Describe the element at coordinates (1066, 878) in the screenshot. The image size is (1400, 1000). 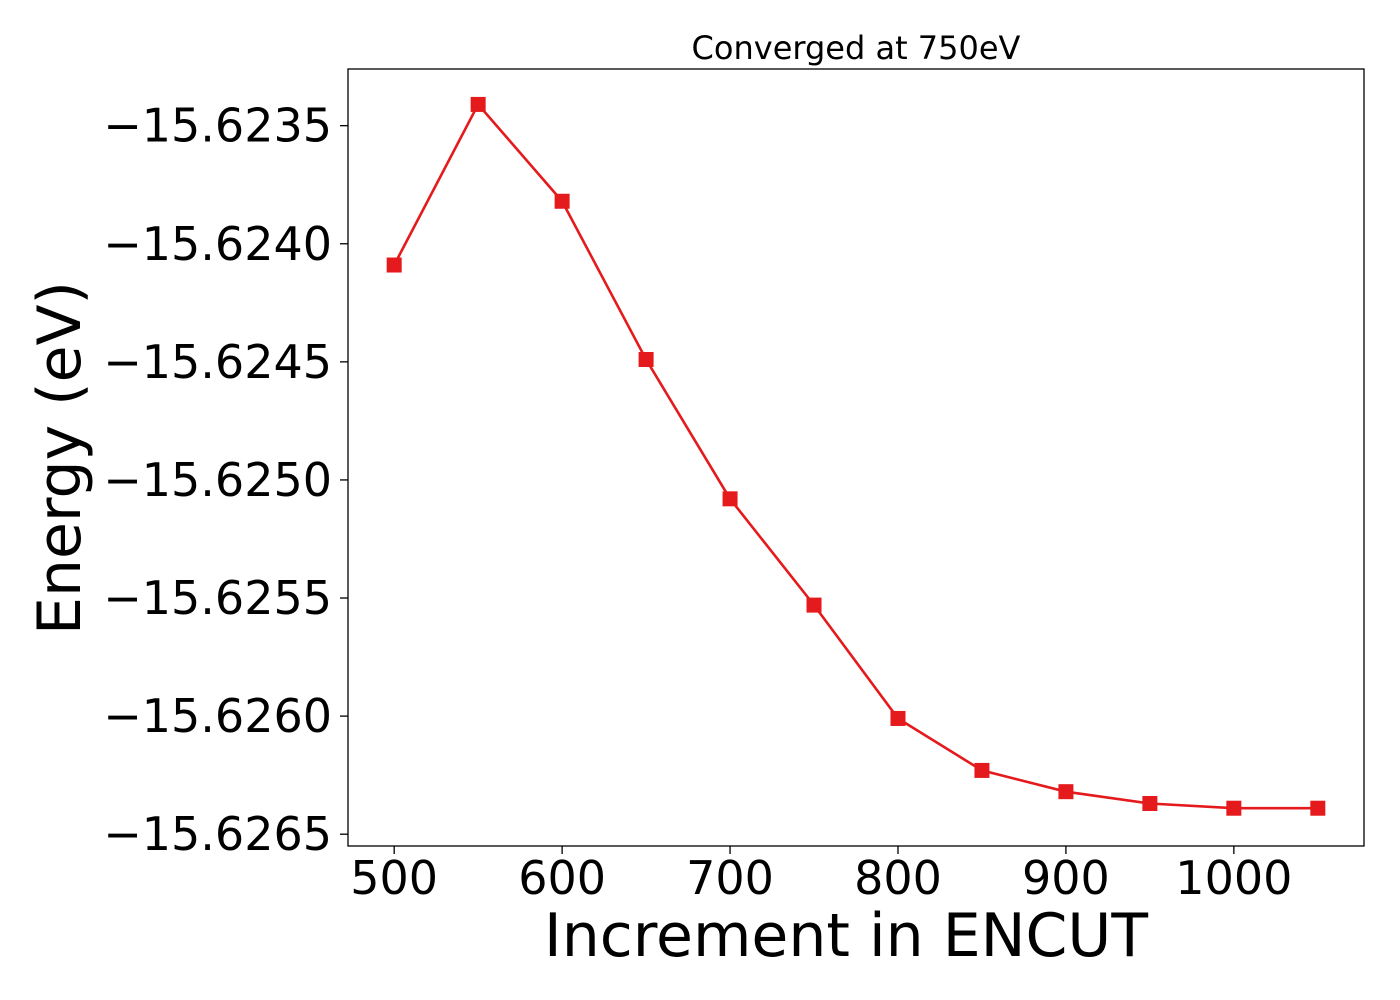
I see `x-tick-label: 900` at that location.